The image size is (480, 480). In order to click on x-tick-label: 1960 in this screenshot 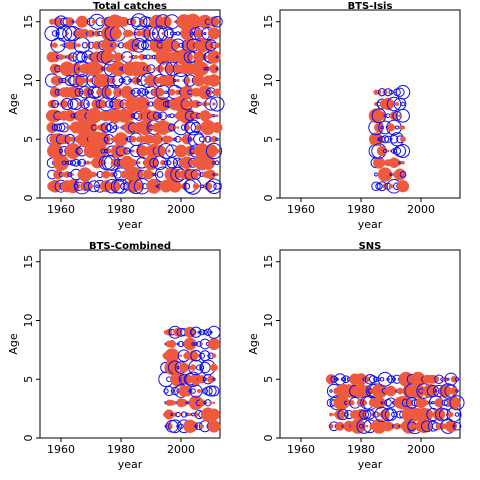, I will do `click(61, 449)`.